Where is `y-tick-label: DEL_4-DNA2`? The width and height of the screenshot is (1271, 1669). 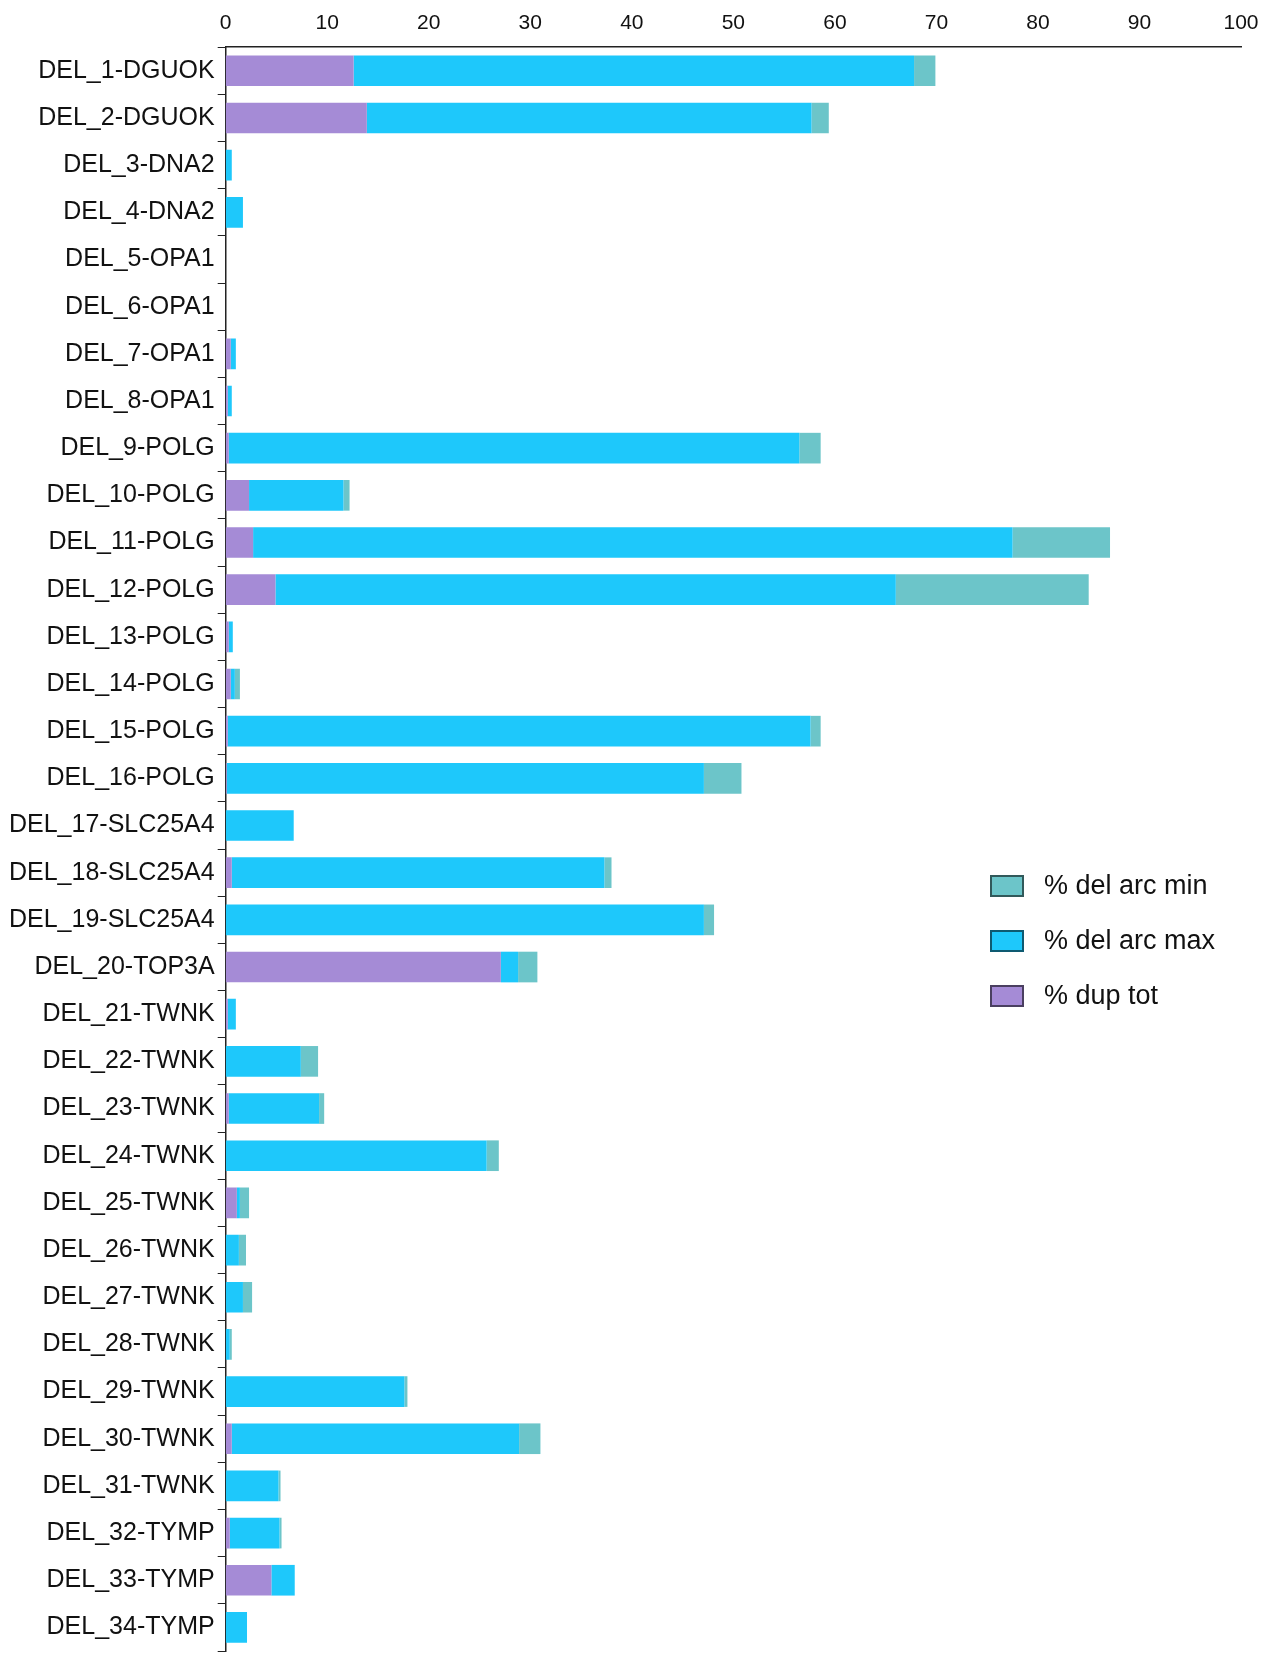 y-tick-label: DEL_4-DNA2 is located at coordinates (139, 210).